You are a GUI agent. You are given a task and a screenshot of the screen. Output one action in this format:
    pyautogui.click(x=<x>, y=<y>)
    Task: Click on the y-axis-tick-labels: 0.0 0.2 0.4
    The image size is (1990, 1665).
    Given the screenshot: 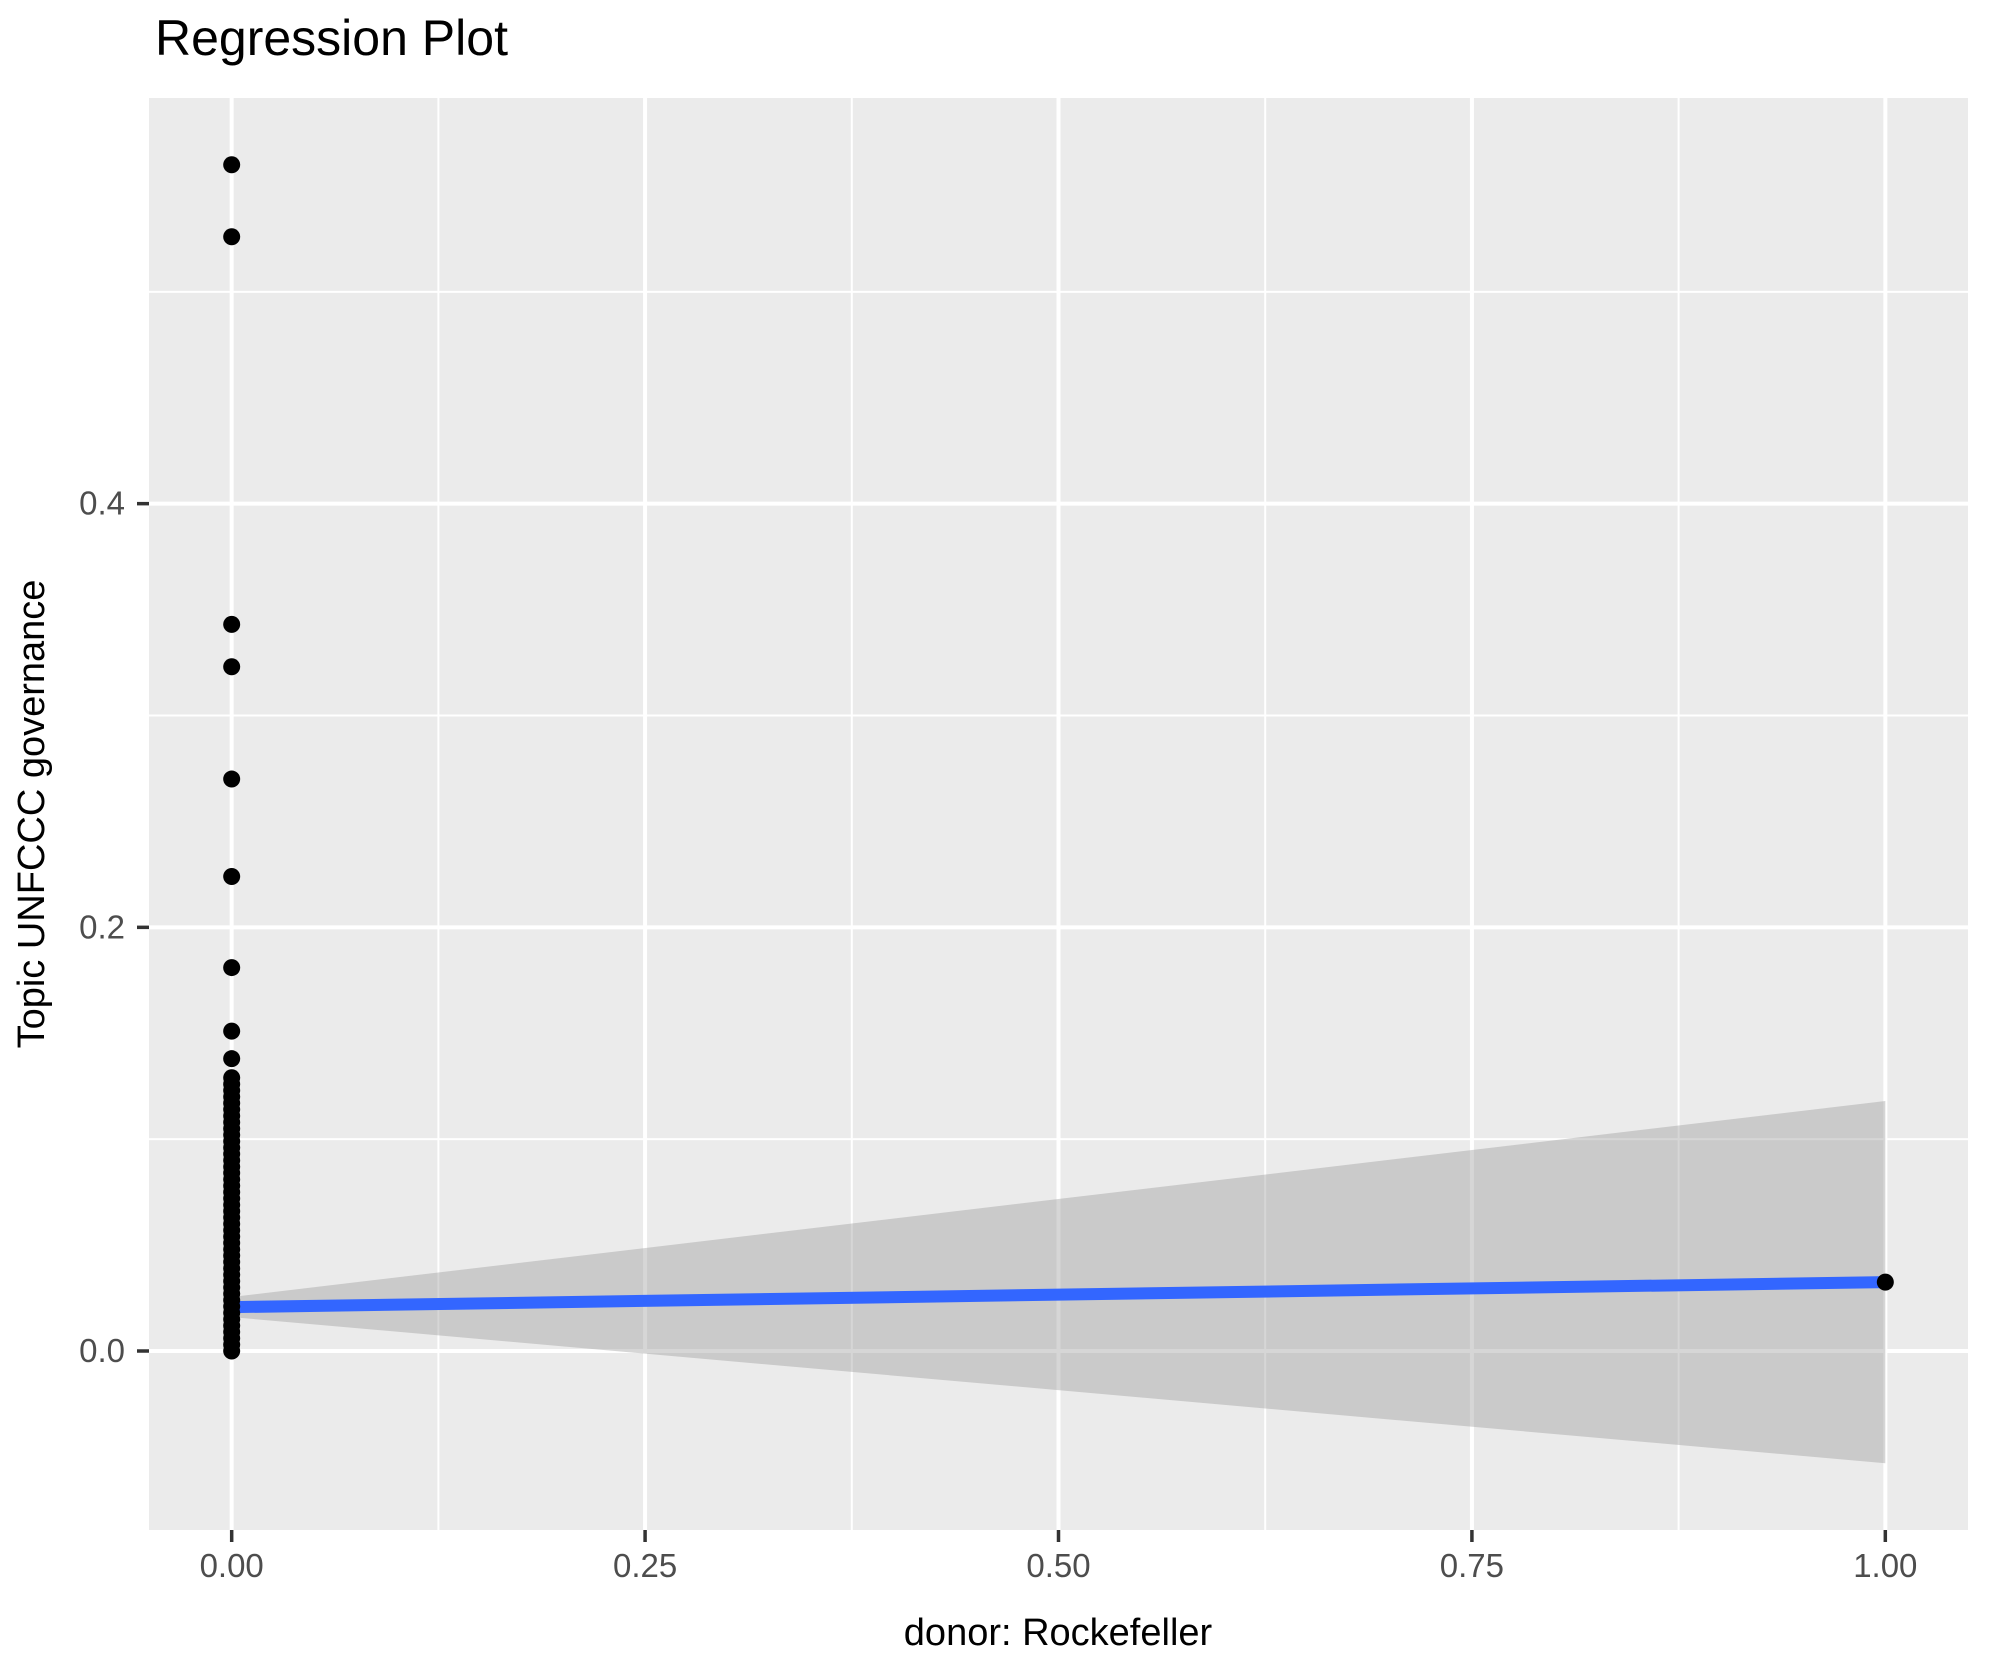 What is the action you would take?
    pyautogui.click(x=102, y=927)
    